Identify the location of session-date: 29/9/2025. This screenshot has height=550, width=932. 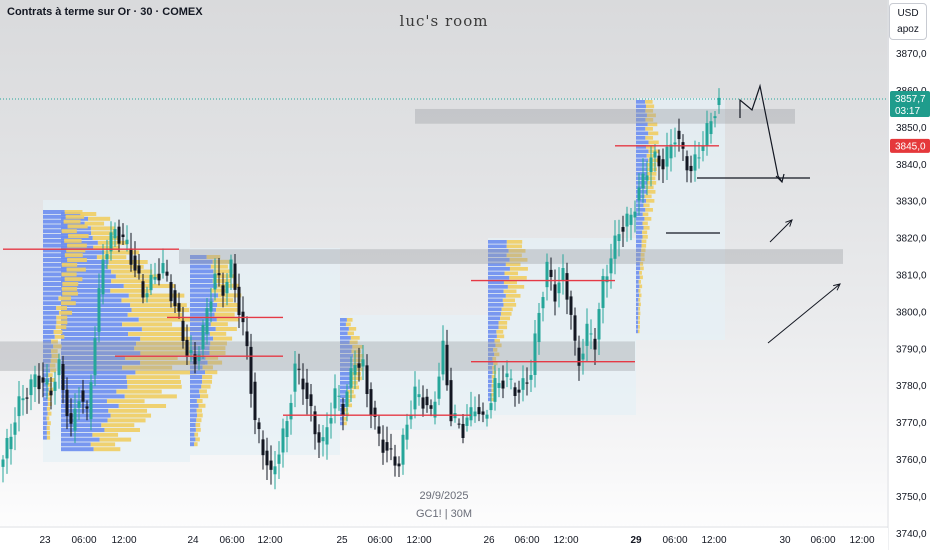
(444, 496).